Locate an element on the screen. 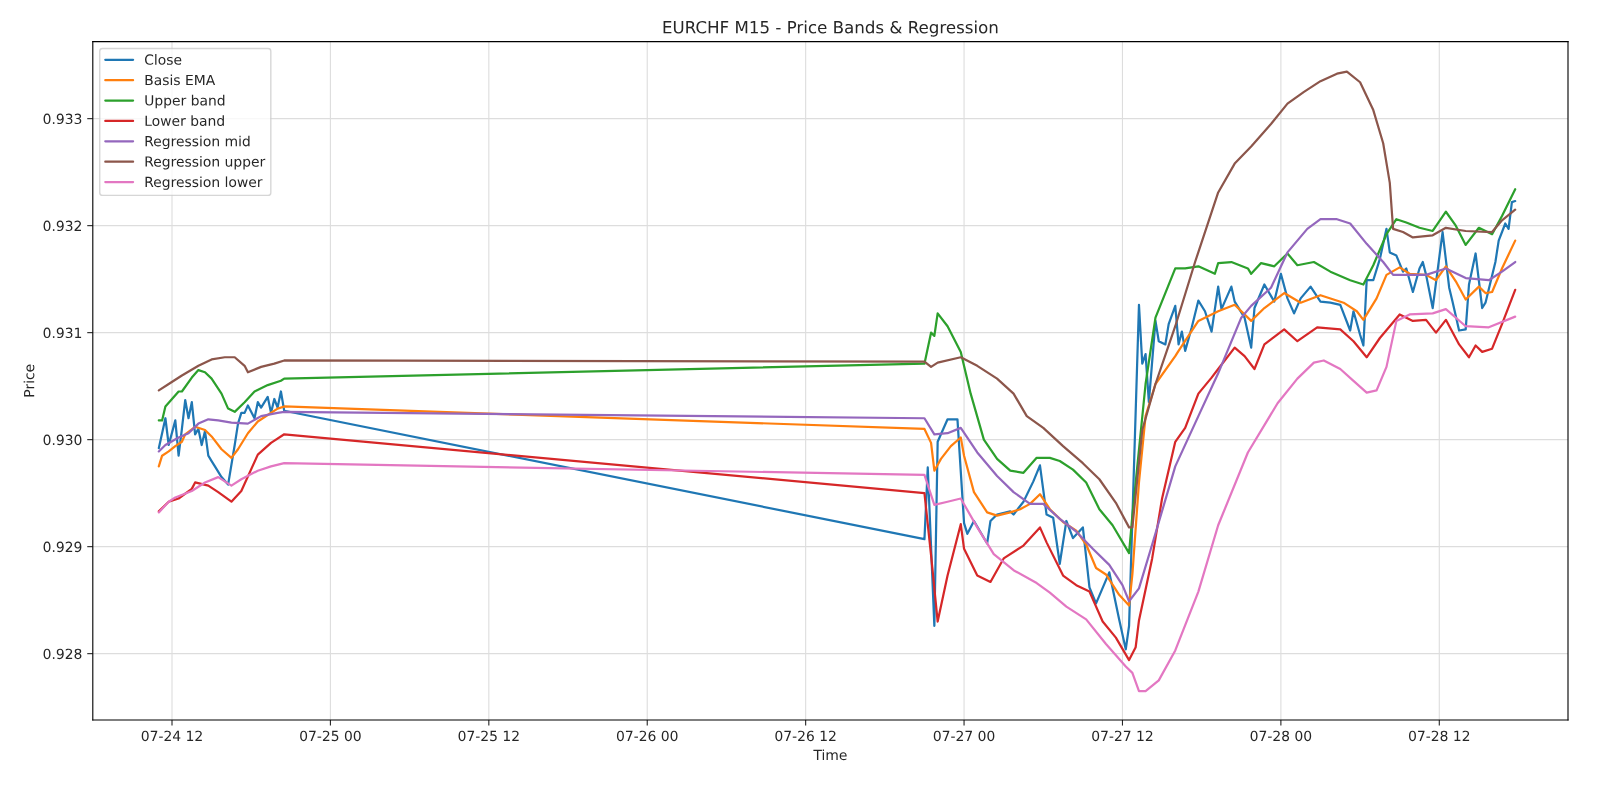  y-tick-label: 0.931 is located at coordinates (62, 333).